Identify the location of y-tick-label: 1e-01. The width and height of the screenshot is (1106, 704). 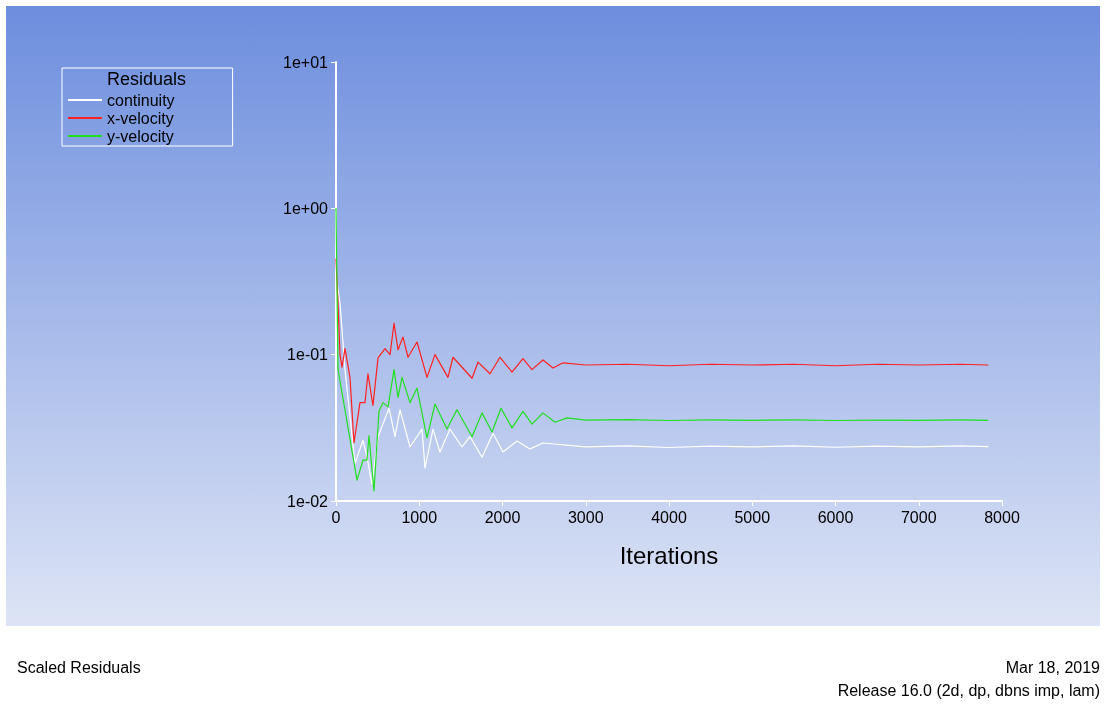
(308, 355).